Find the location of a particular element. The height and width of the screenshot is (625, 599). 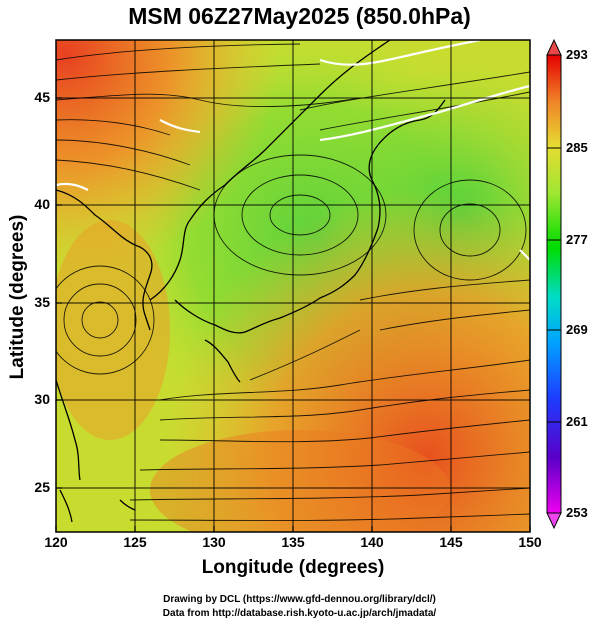

x-tick-label: 135 is located at coordinates (293, 542).